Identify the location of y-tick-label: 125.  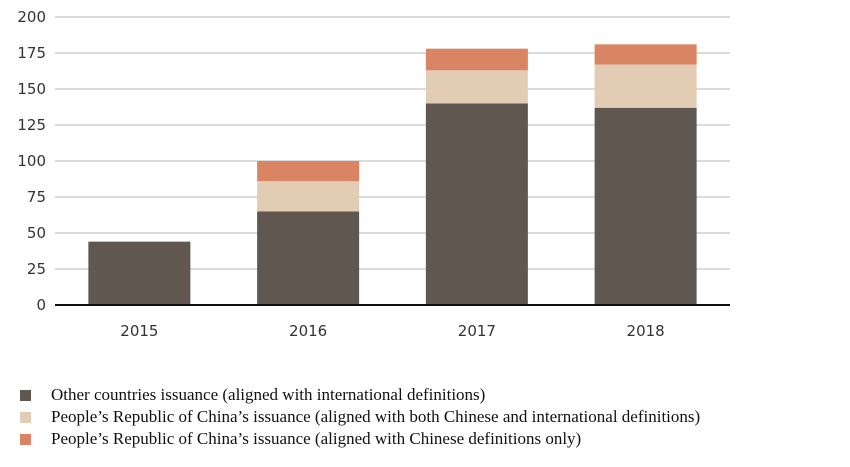
(31, 125).